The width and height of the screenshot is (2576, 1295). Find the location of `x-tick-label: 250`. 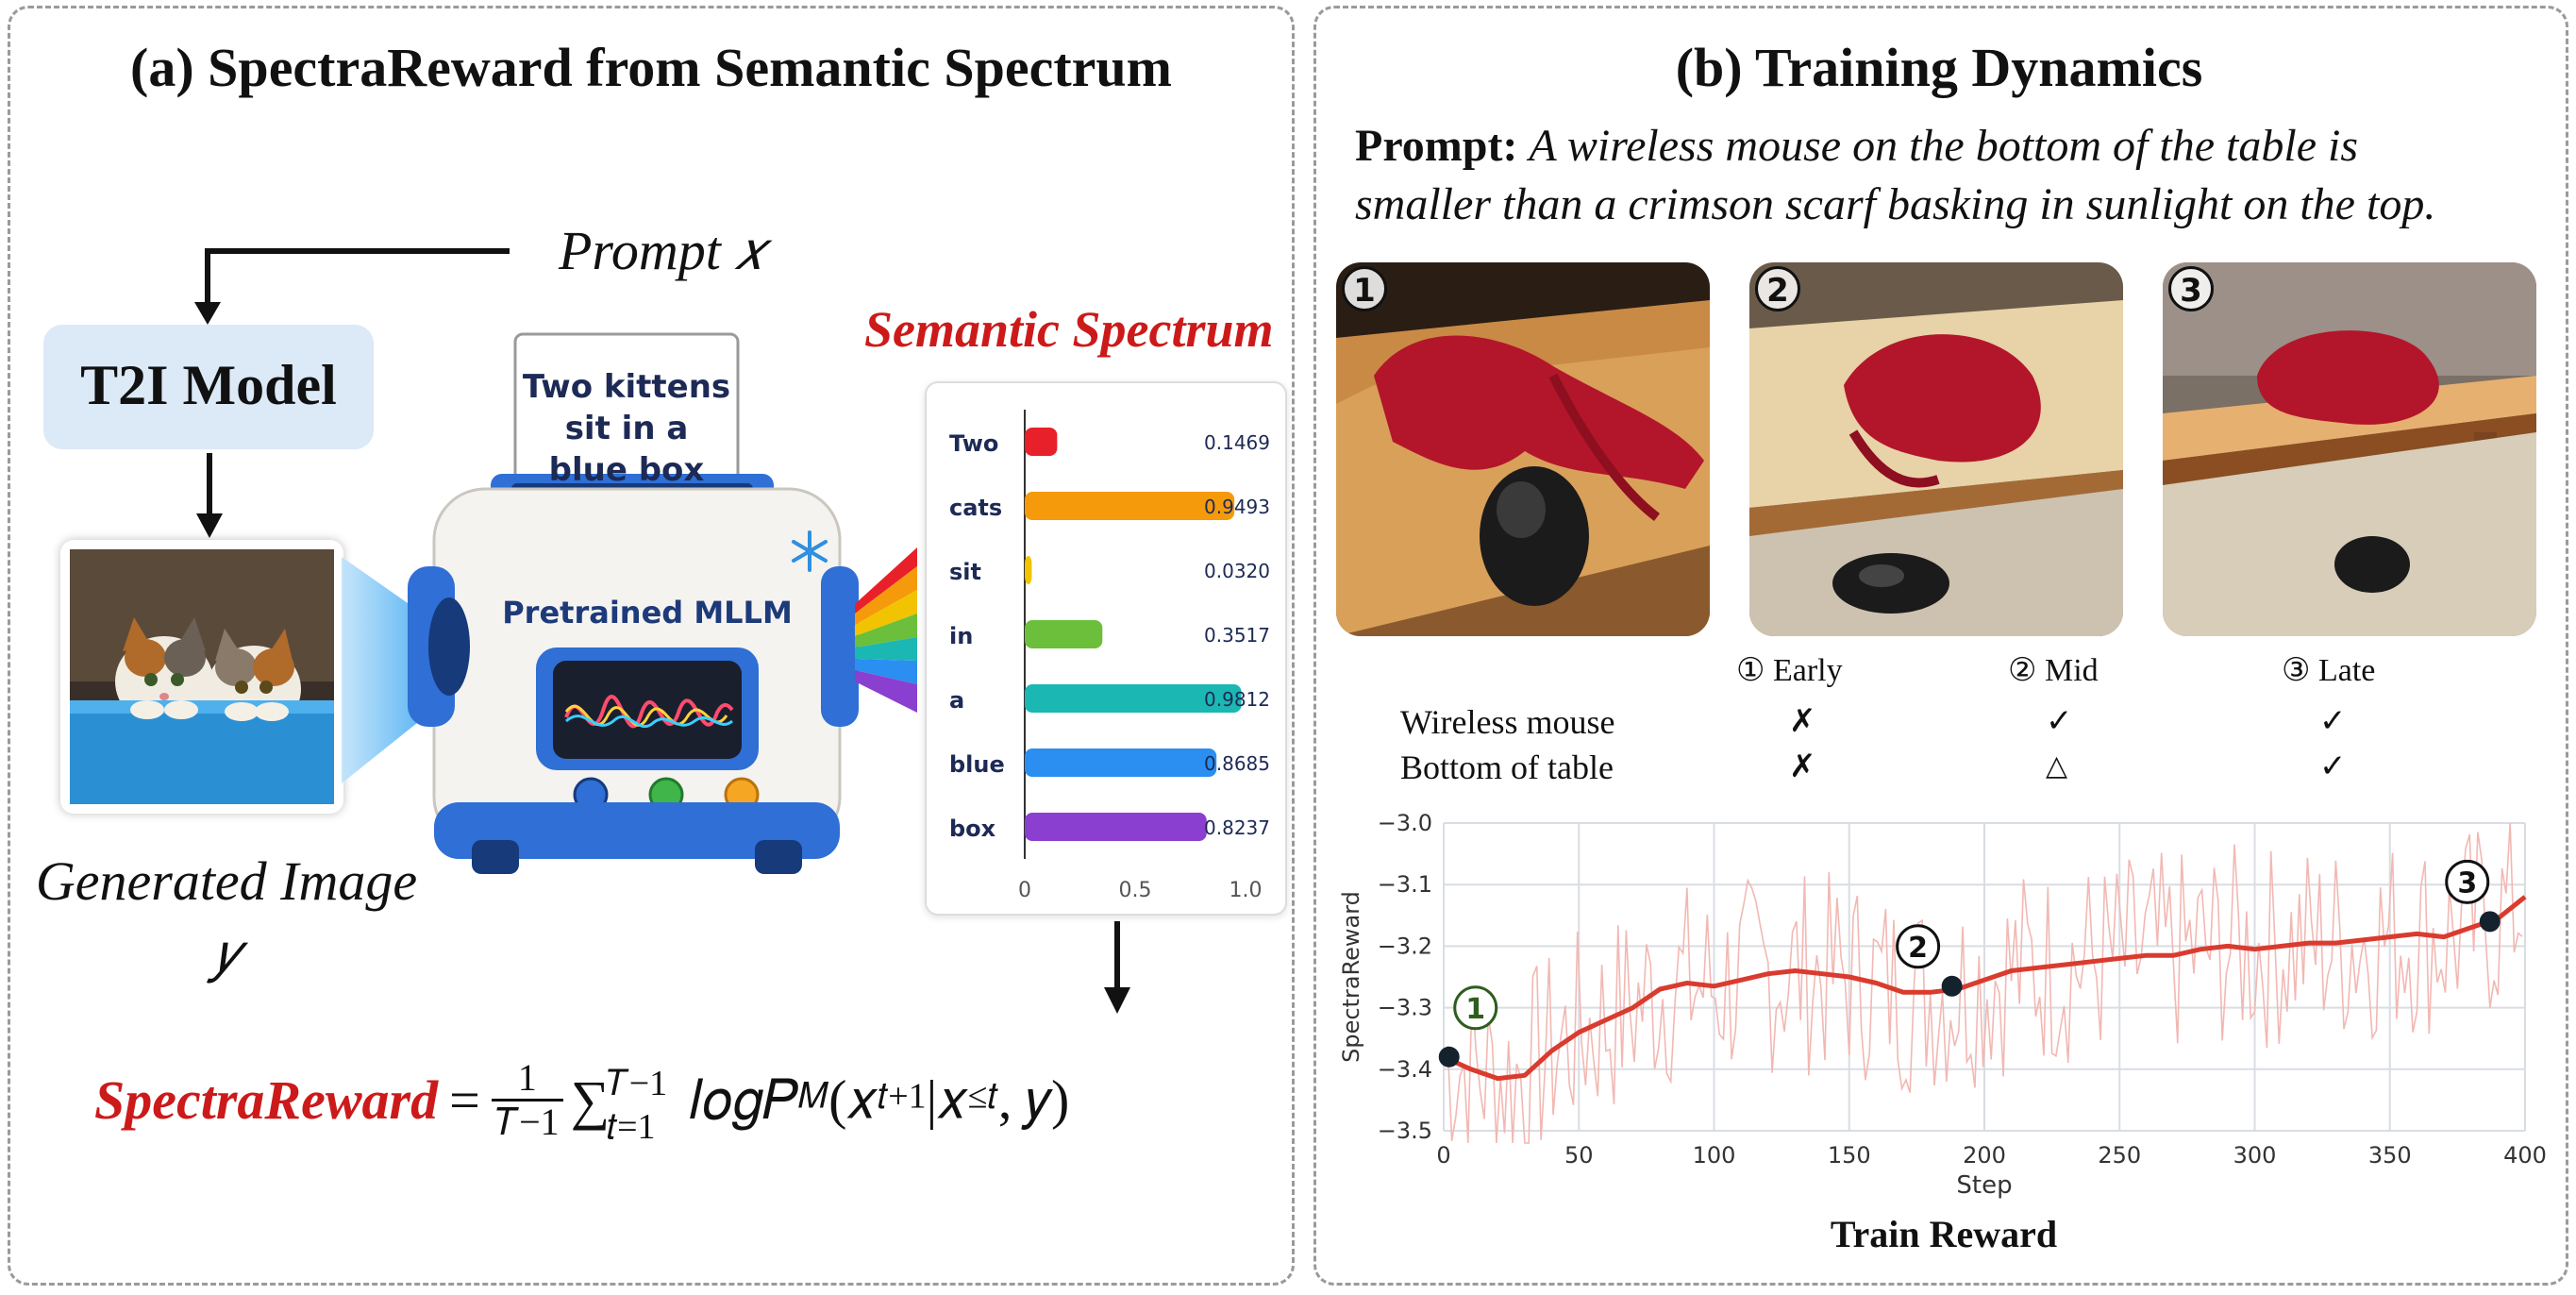

x-tick-label: 250 is located at coordinates (2119, 1155).